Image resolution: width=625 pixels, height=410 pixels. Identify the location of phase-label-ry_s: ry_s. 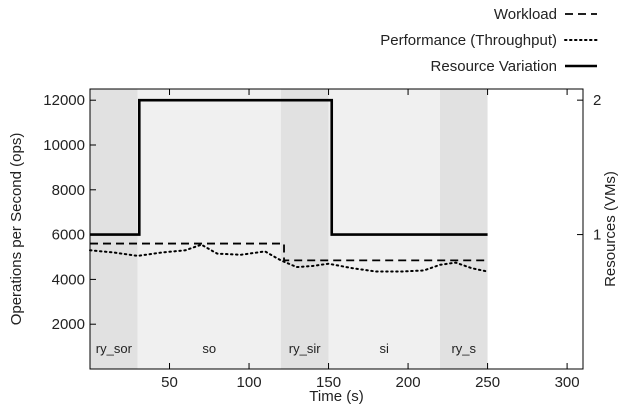
(463, 348).